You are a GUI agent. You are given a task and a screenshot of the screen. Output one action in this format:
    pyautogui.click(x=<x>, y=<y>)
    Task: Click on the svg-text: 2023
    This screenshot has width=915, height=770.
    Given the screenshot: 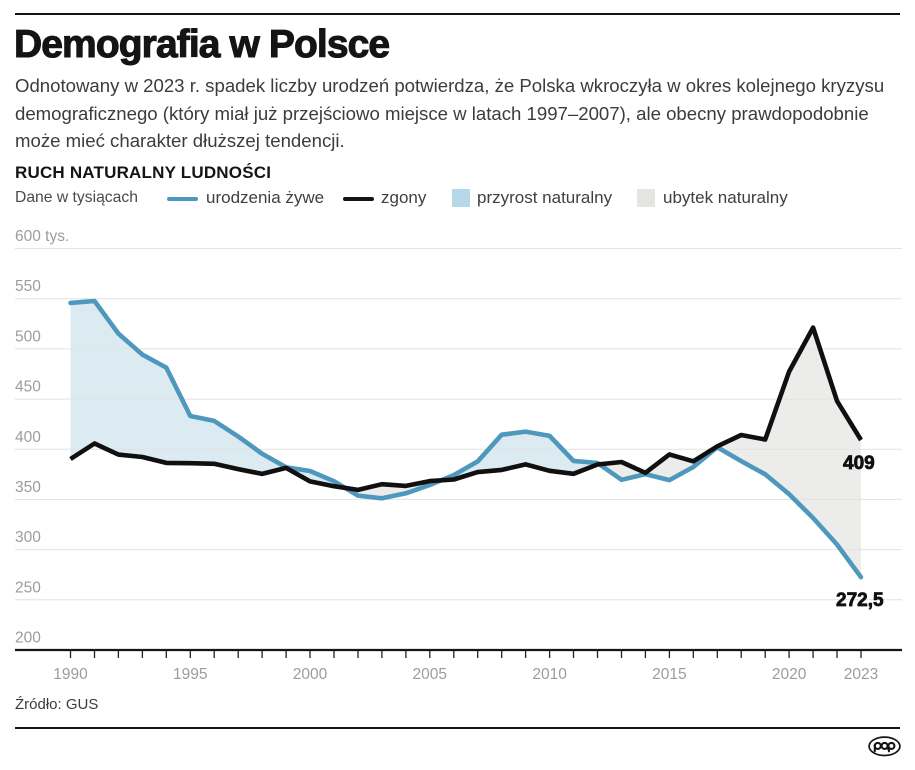 What is the action you would take?
    pyautogui.click(x=861, y=674)
    